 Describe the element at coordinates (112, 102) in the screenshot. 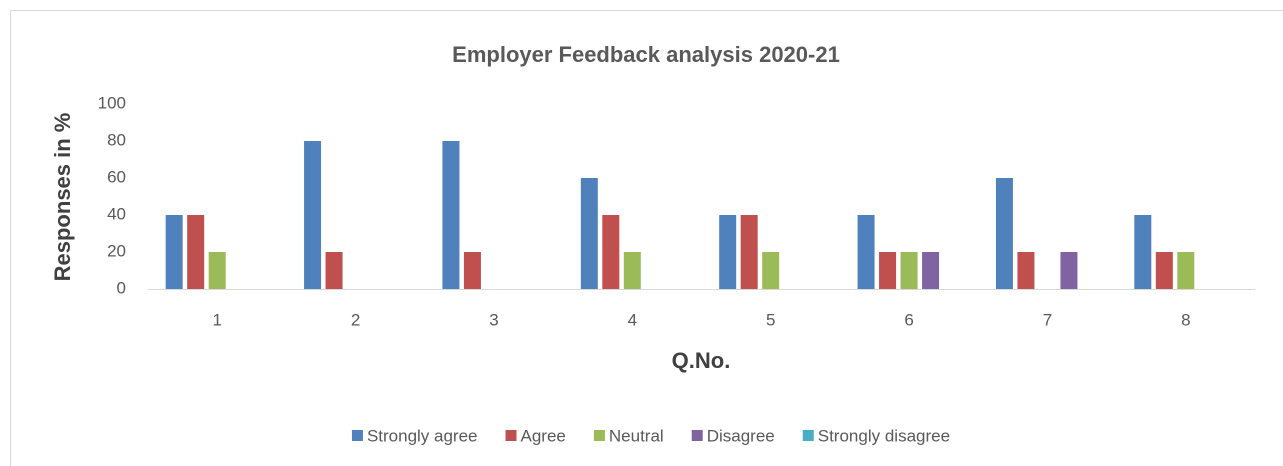

I see `y-tick-label: 100` at that location.